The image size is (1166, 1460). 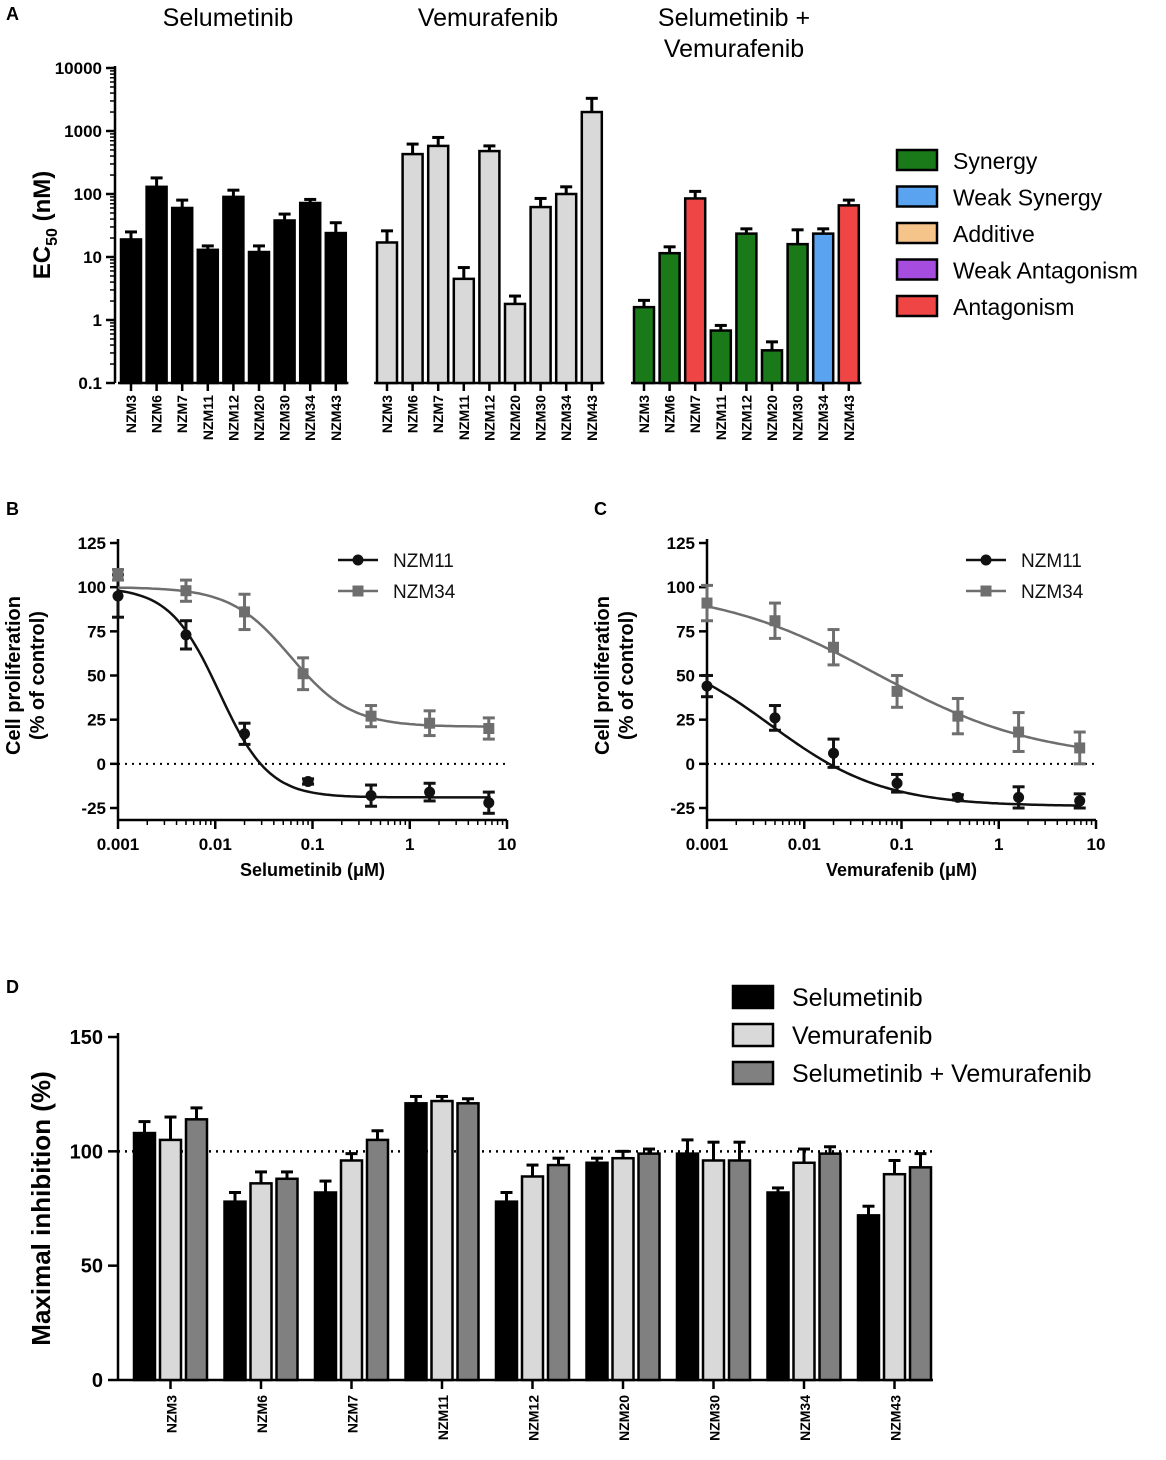 I want to click on panel-a-category-label: NZM20, so click(x=259, y=418).